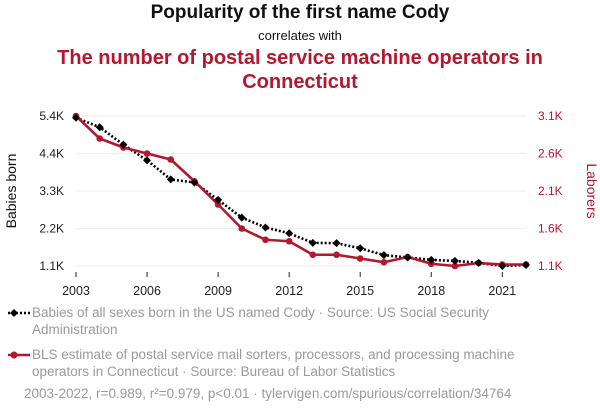 This screenshot has width=600, height=414. What do you see at coordinates (51, 191) in the screenshot?
I see `y-left-tick-label: 3.3K` at bounding box center [51, 191].